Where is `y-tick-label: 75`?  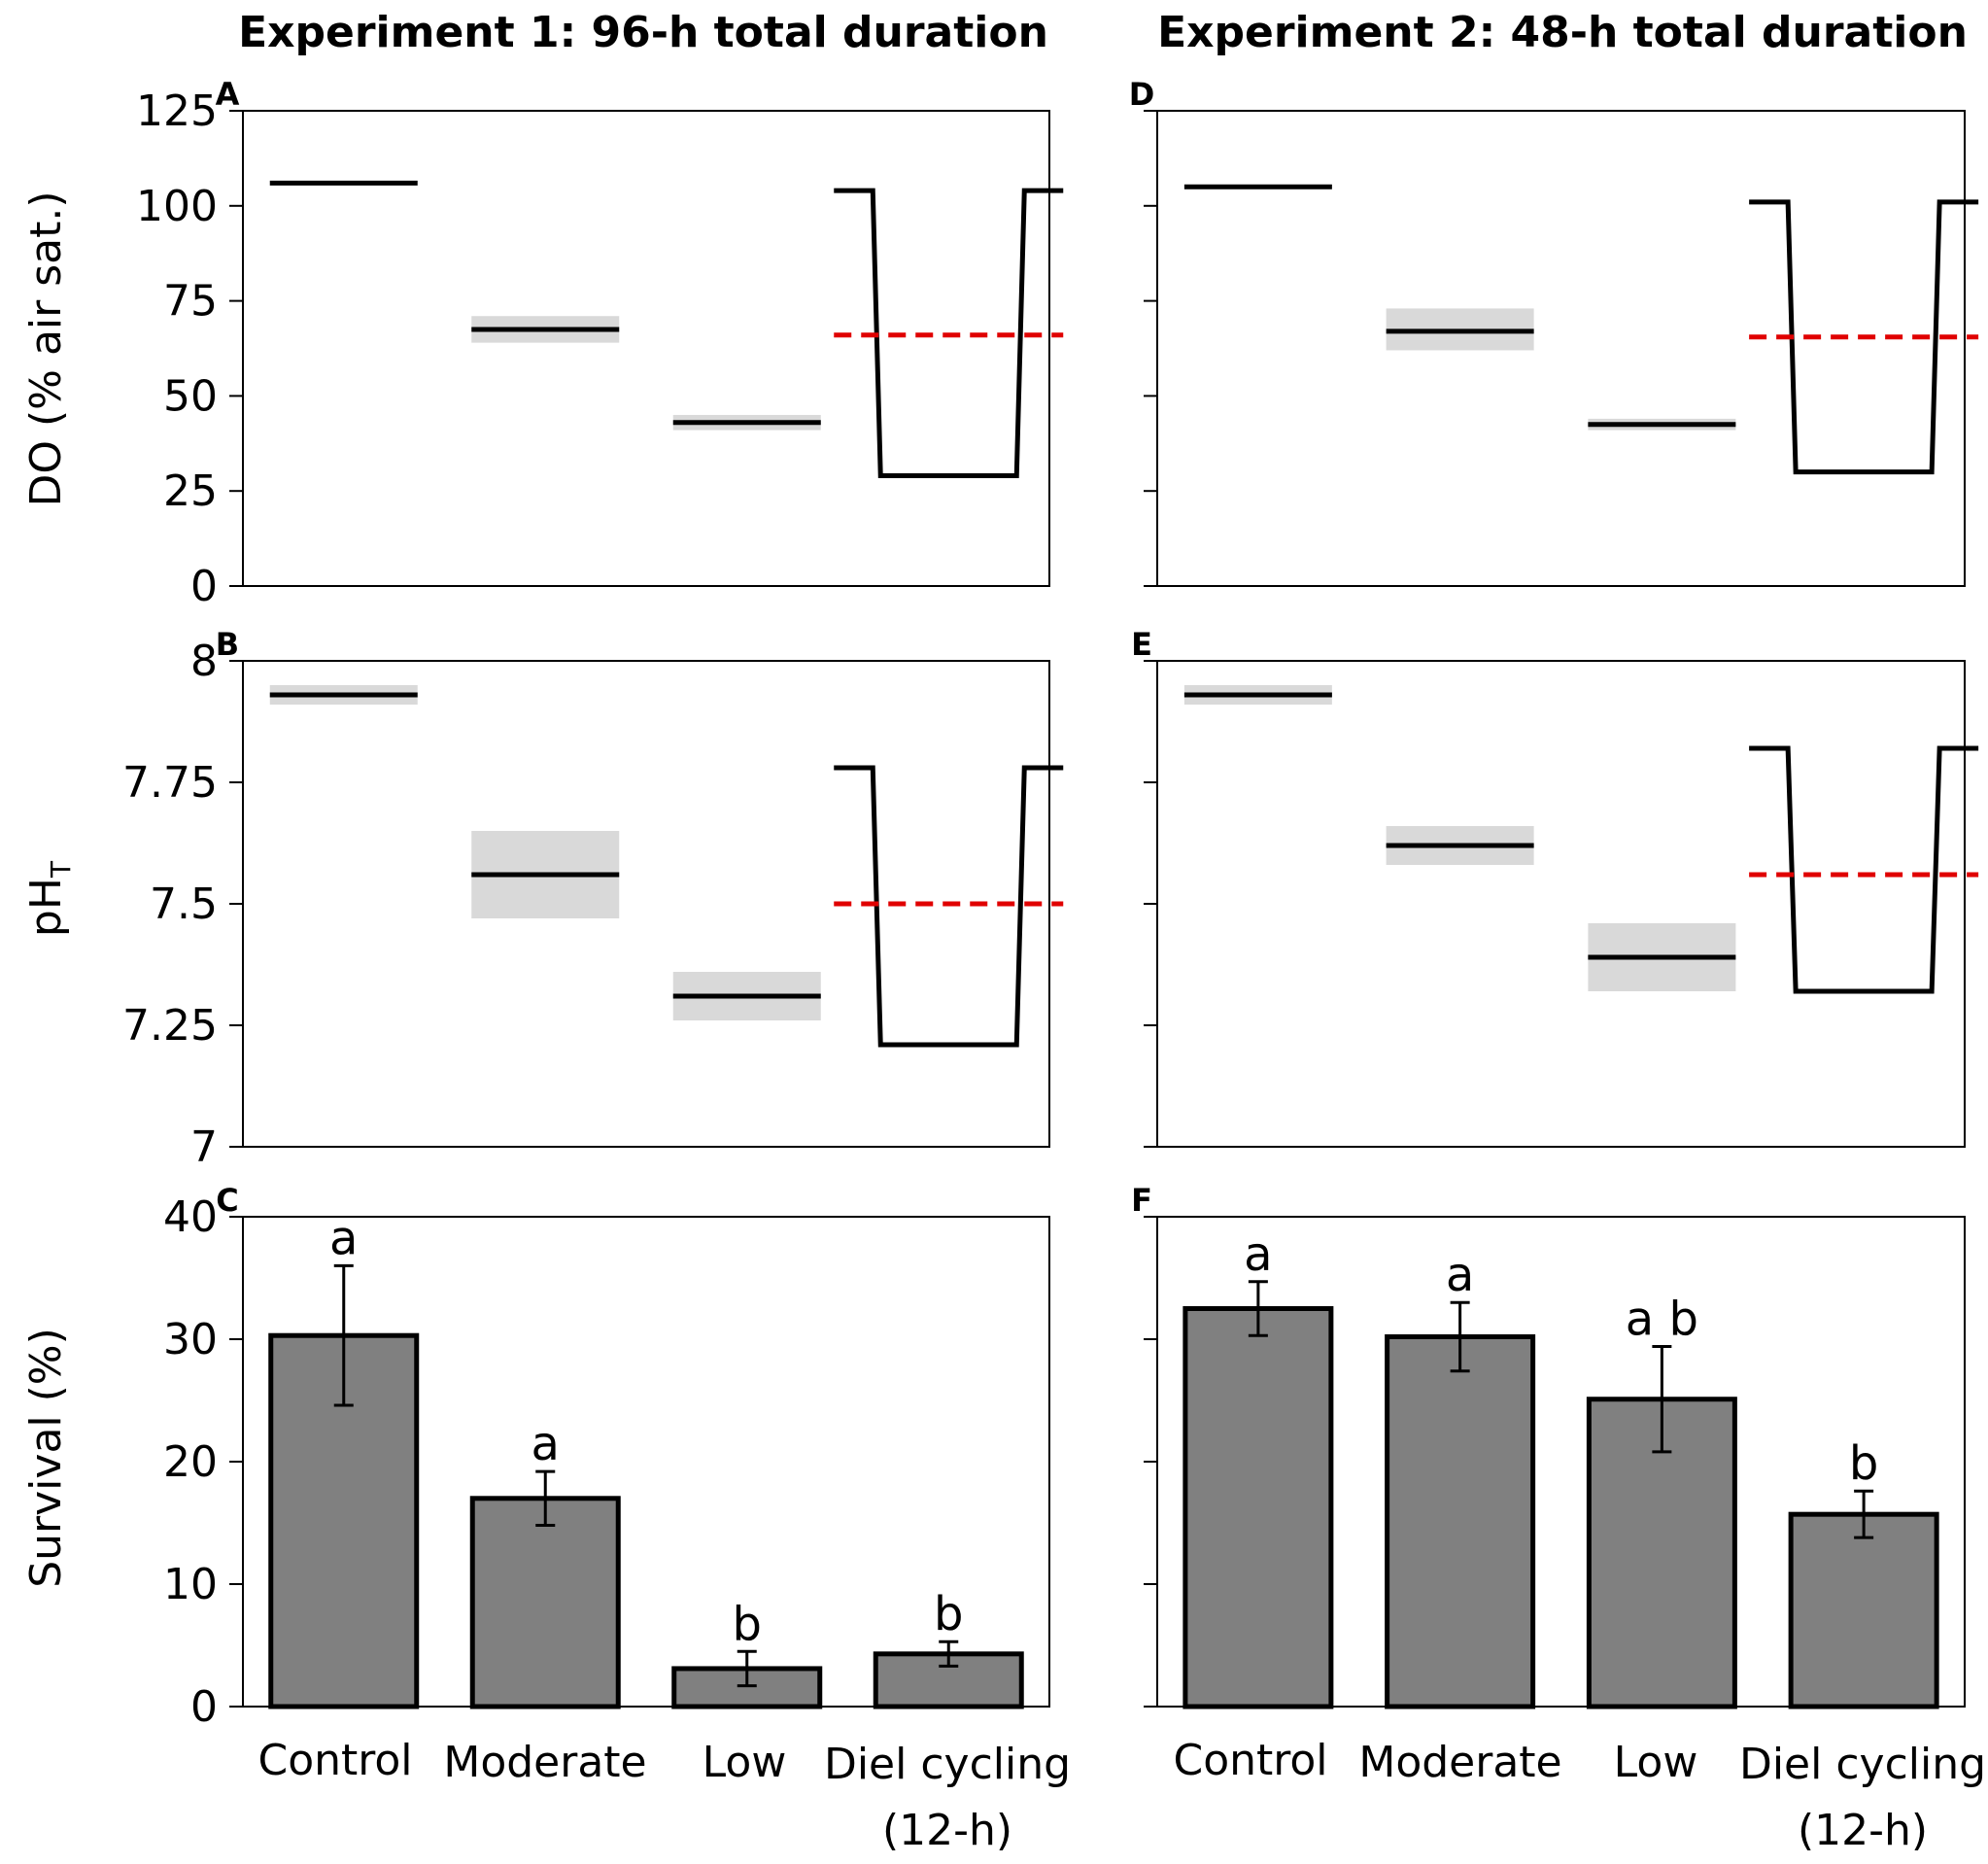 y-tick-label: 75 is located at coordinates (191, 302).